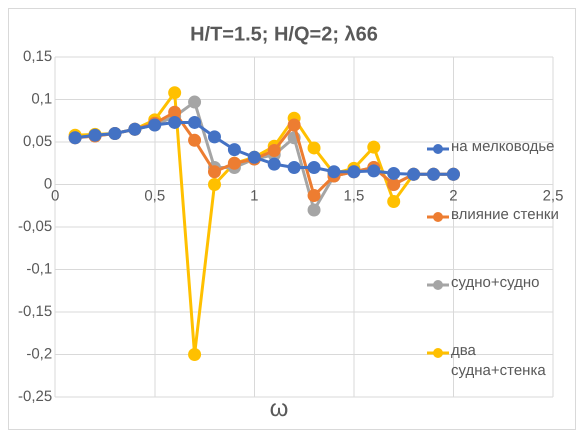 This screenshot has width=582, height=436. Describe the element at coordinates (284, 35) in the screenshot. I see `chart-title: H/T=1.5; H/Q=2; λ66` at that location.